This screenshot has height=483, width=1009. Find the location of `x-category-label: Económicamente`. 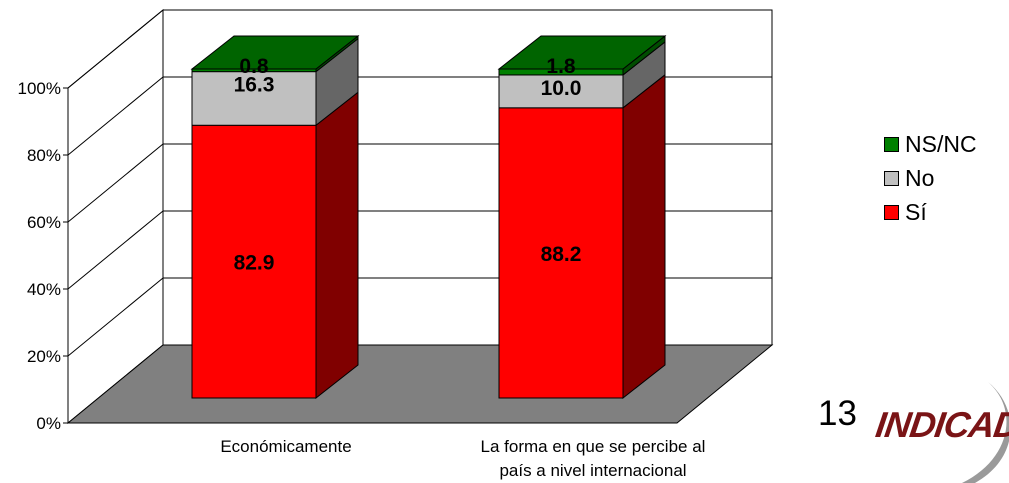

x-category-label: Económicamente is located at coordinates (285, 446).